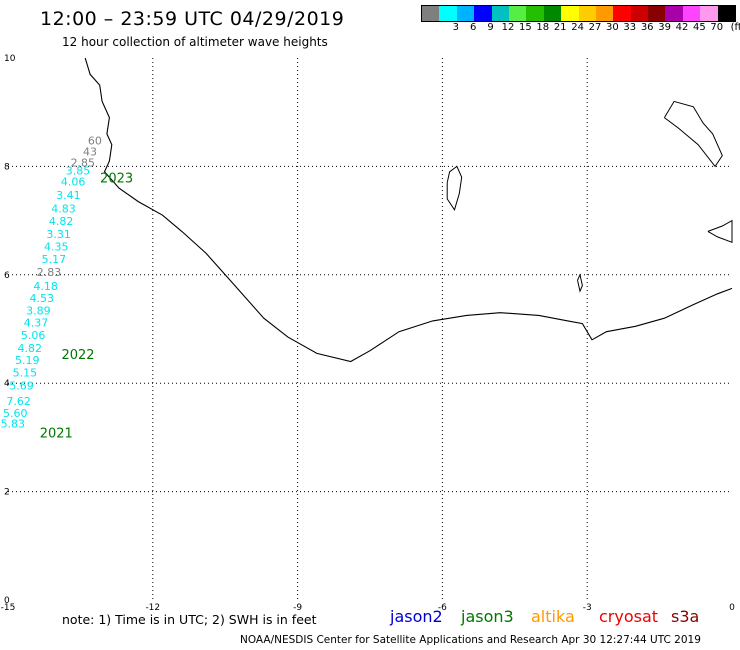 The height and width of the screenshot is (650, 740). Describe the element at coordinates (732, 608) in the screenshot. I see `x-tick-label: 0` at that location.